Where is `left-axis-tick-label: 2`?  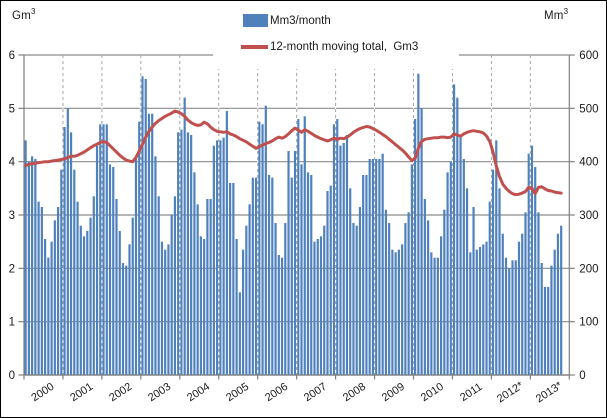
left-axis-tick-label: 2 is located at coordinates (12, 269).